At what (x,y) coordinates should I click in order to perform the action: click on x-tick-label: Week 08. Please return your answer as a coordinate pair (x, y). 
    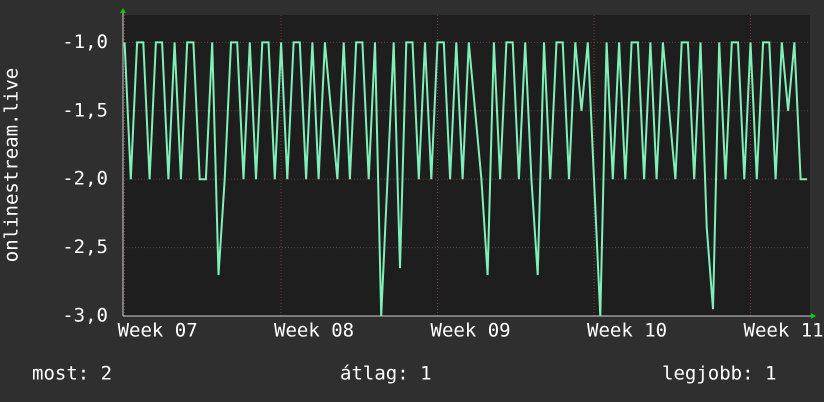
    Looking at the image, I should click on (314, 331).